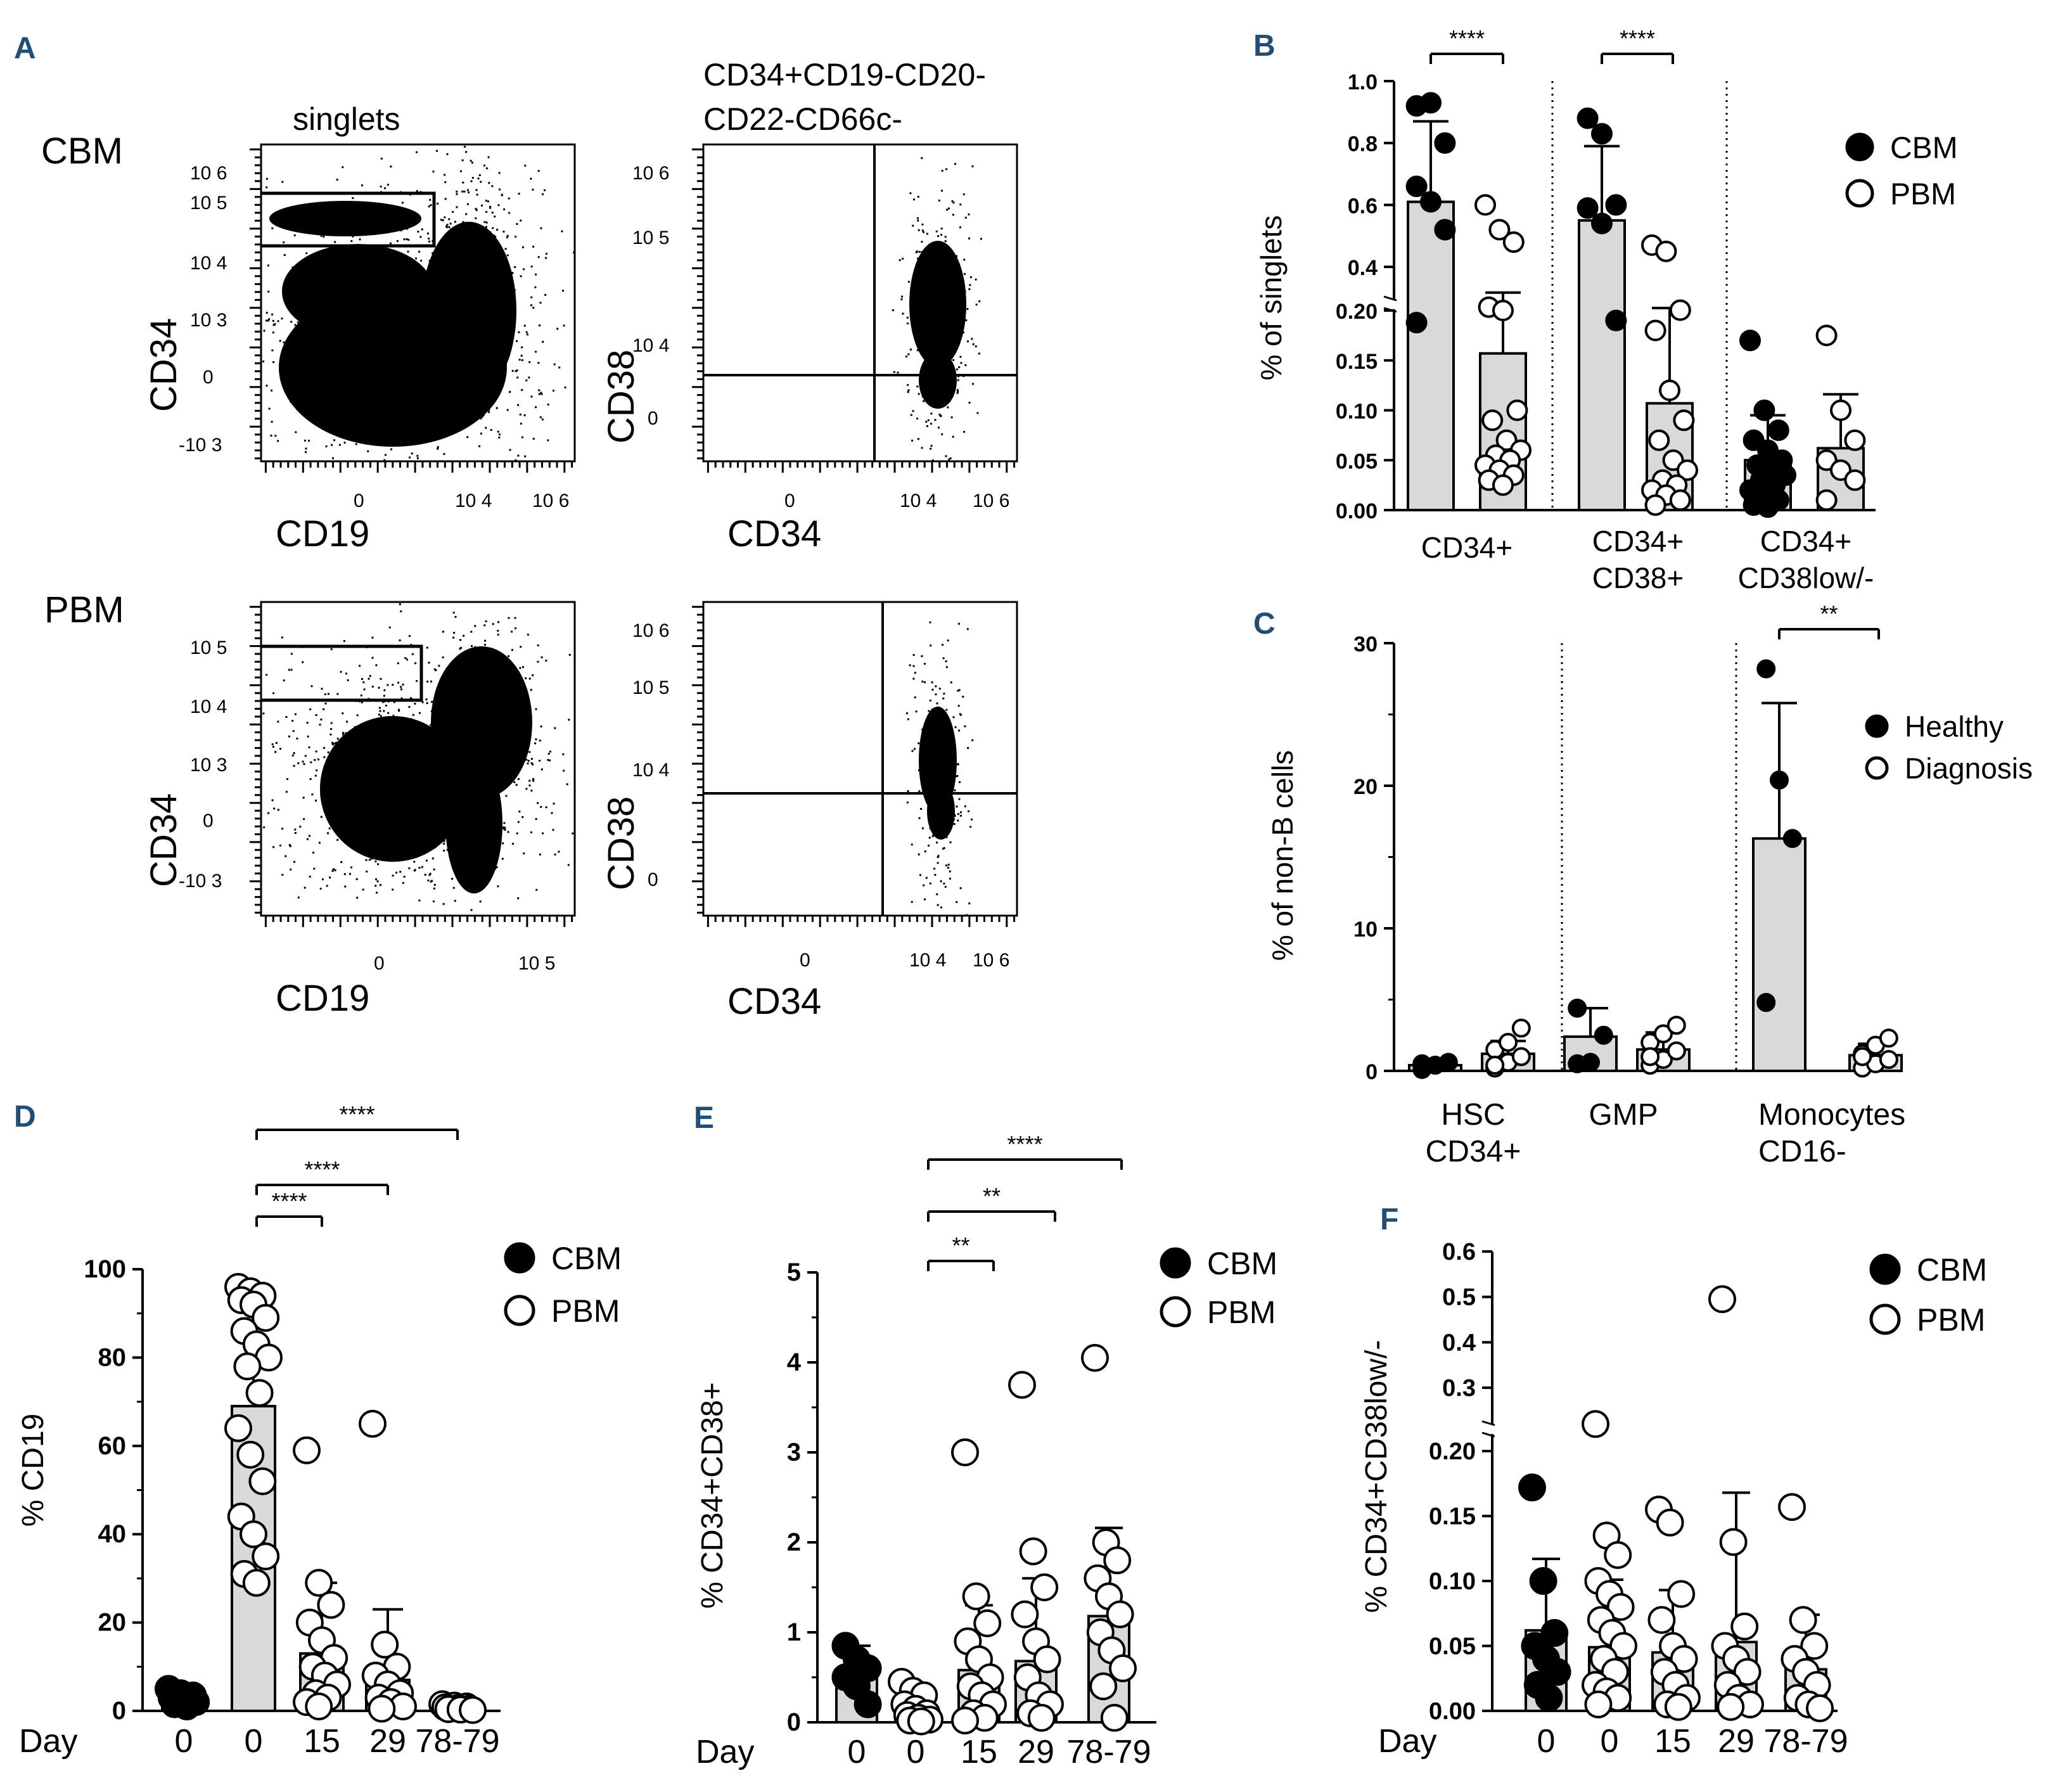 This screenshot has height=1792, width=2072. Describe the element at coordinates (119, 1711) in the screenshot. I see `y-tick-label: 0` at that location.